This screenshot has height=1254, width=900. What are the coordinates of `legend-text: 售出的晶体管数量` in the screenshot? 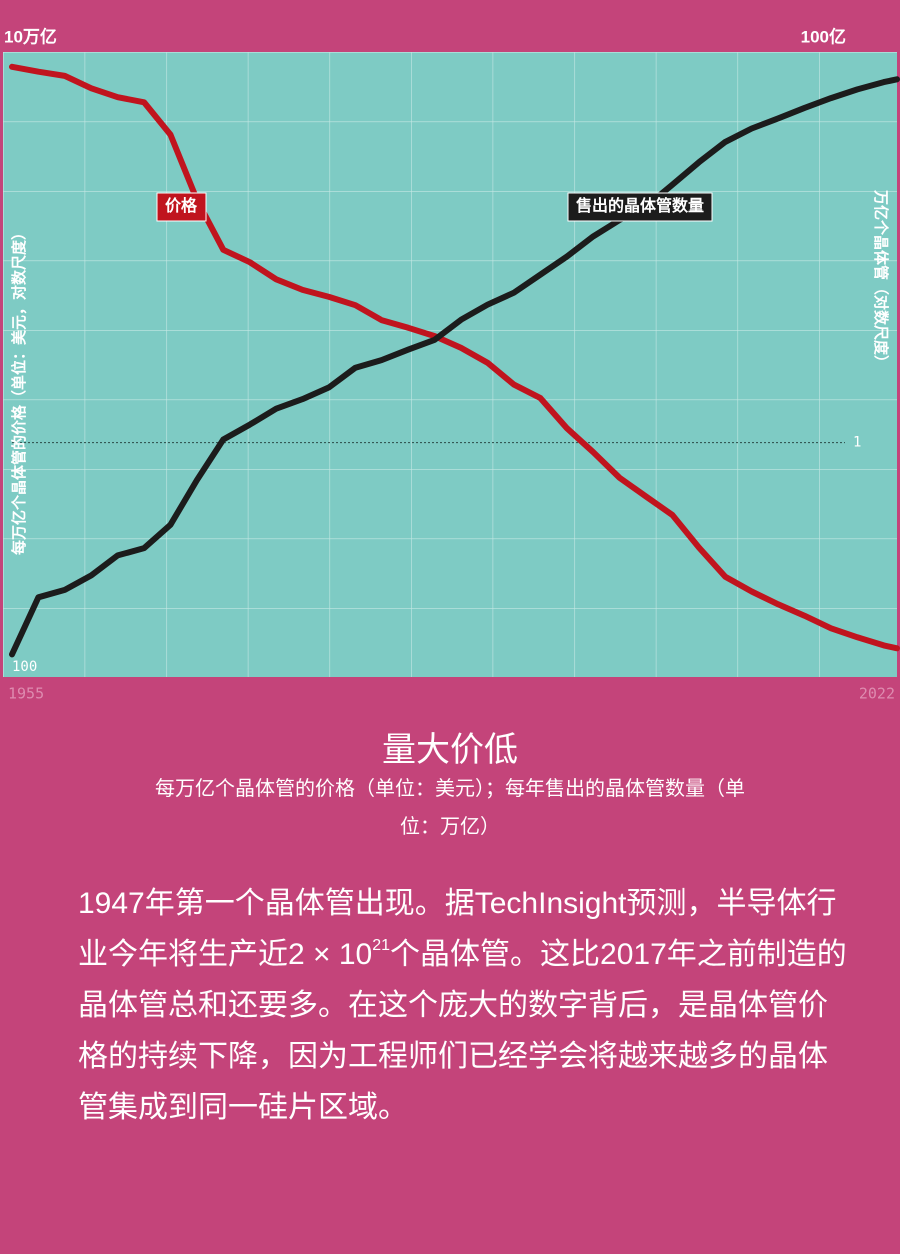 It's located at (640, 205).